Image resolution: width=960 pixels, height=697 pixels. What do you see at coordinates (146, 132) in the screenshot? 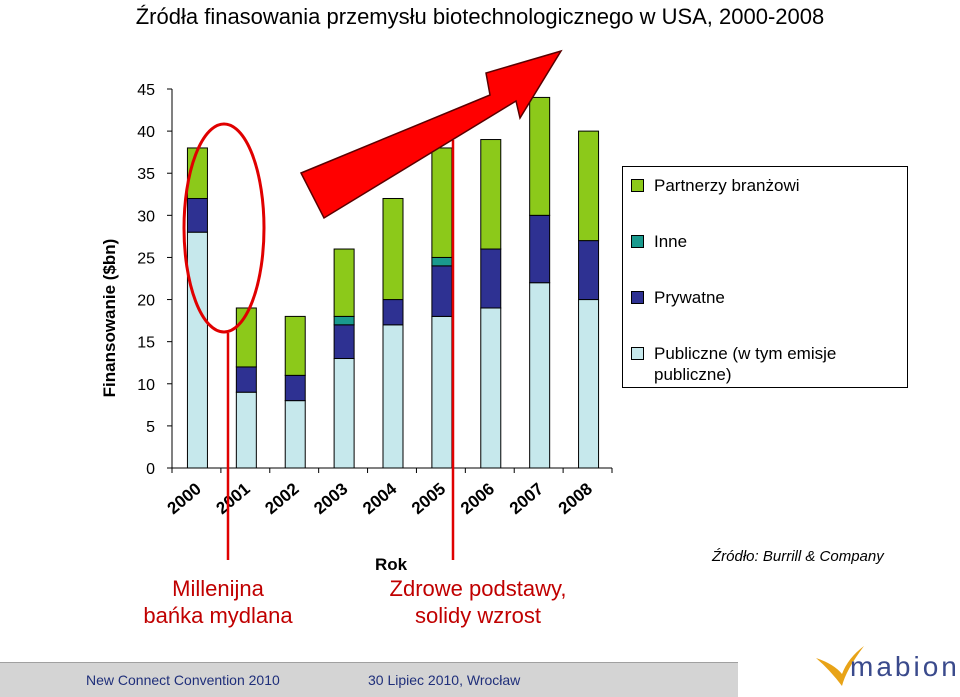
I see `y-tick-label: 40` at bounding box center [146, 132].